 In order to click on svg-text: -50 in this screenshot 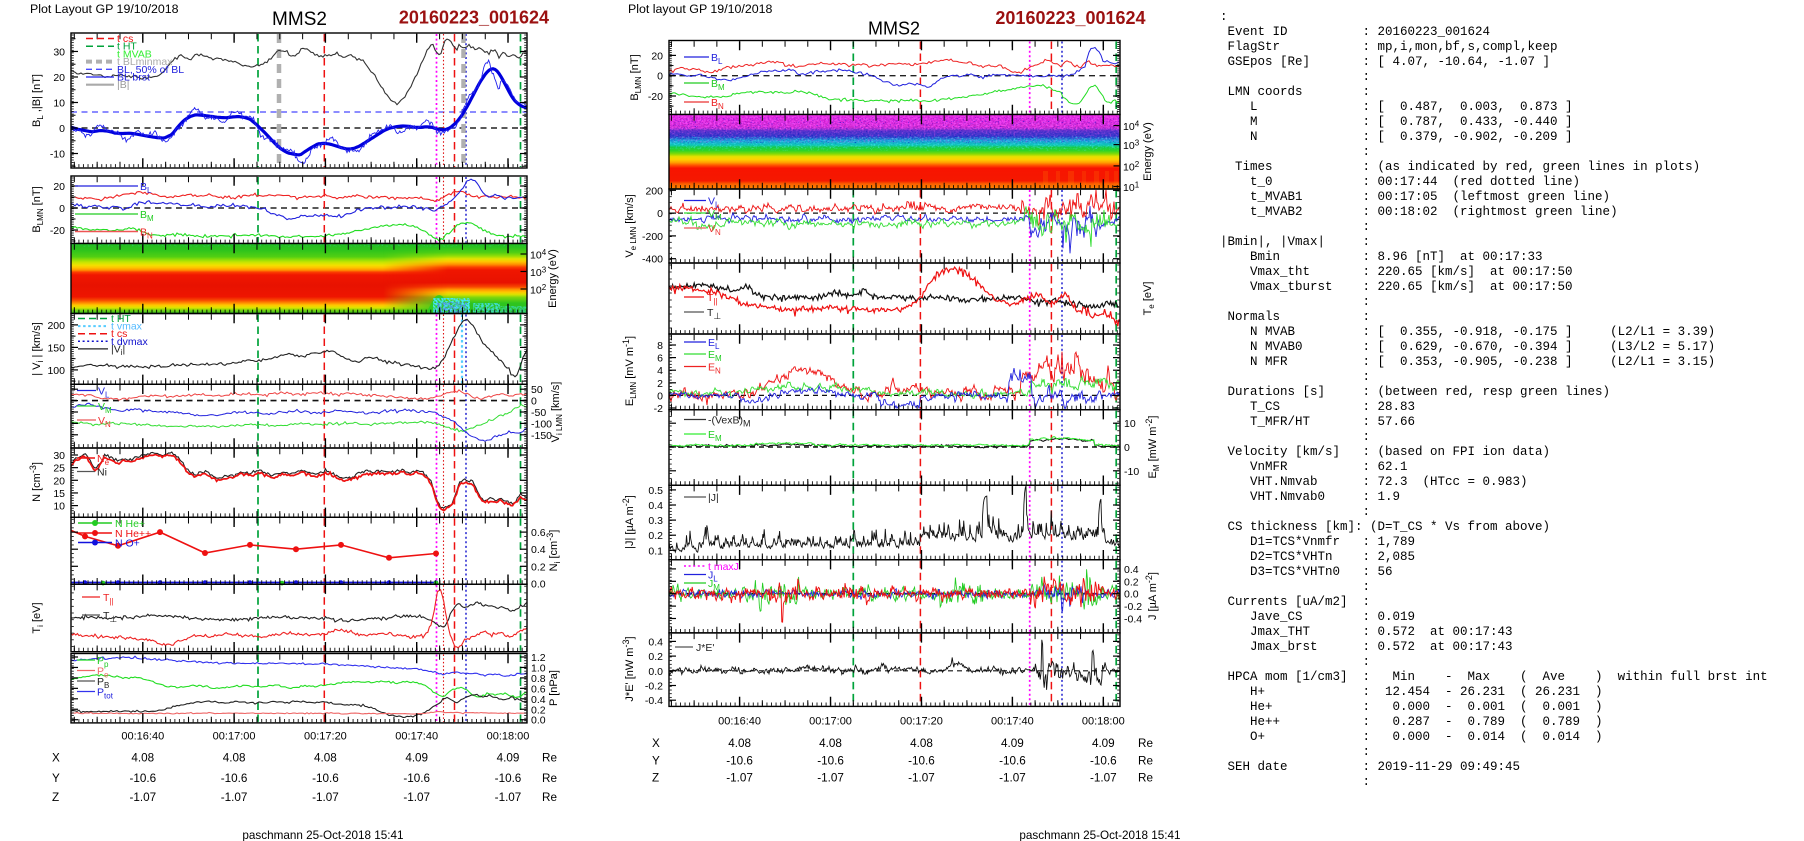, I will do `click(538, 413)`.